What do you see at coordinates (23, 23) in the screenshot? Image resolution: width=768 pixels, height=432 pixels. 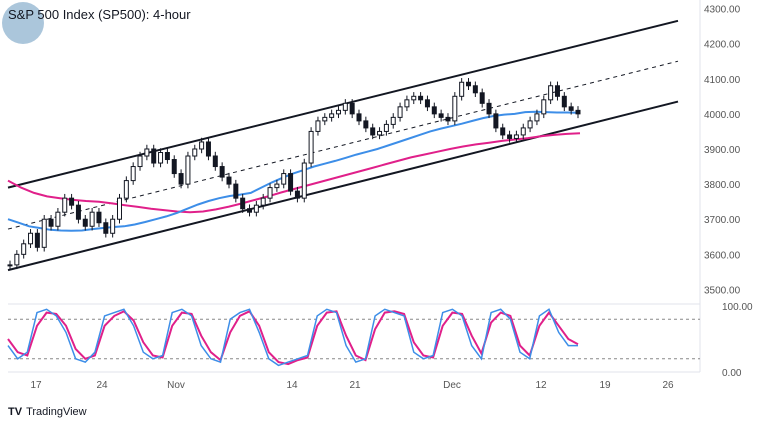 I see `book-seal-icon` at bounding box center [23, 23].